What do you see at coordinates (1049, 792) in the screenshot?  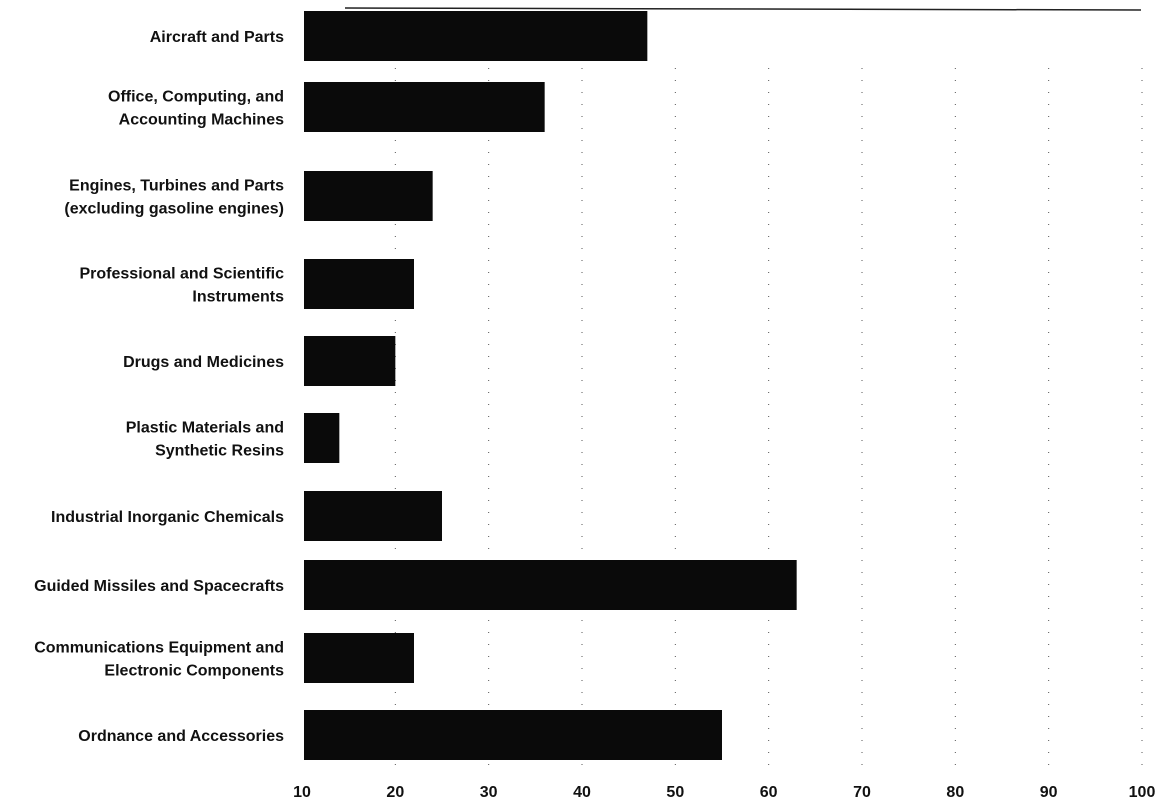 I see `x-tick-label: 90` at bounding box center [1049, 792].